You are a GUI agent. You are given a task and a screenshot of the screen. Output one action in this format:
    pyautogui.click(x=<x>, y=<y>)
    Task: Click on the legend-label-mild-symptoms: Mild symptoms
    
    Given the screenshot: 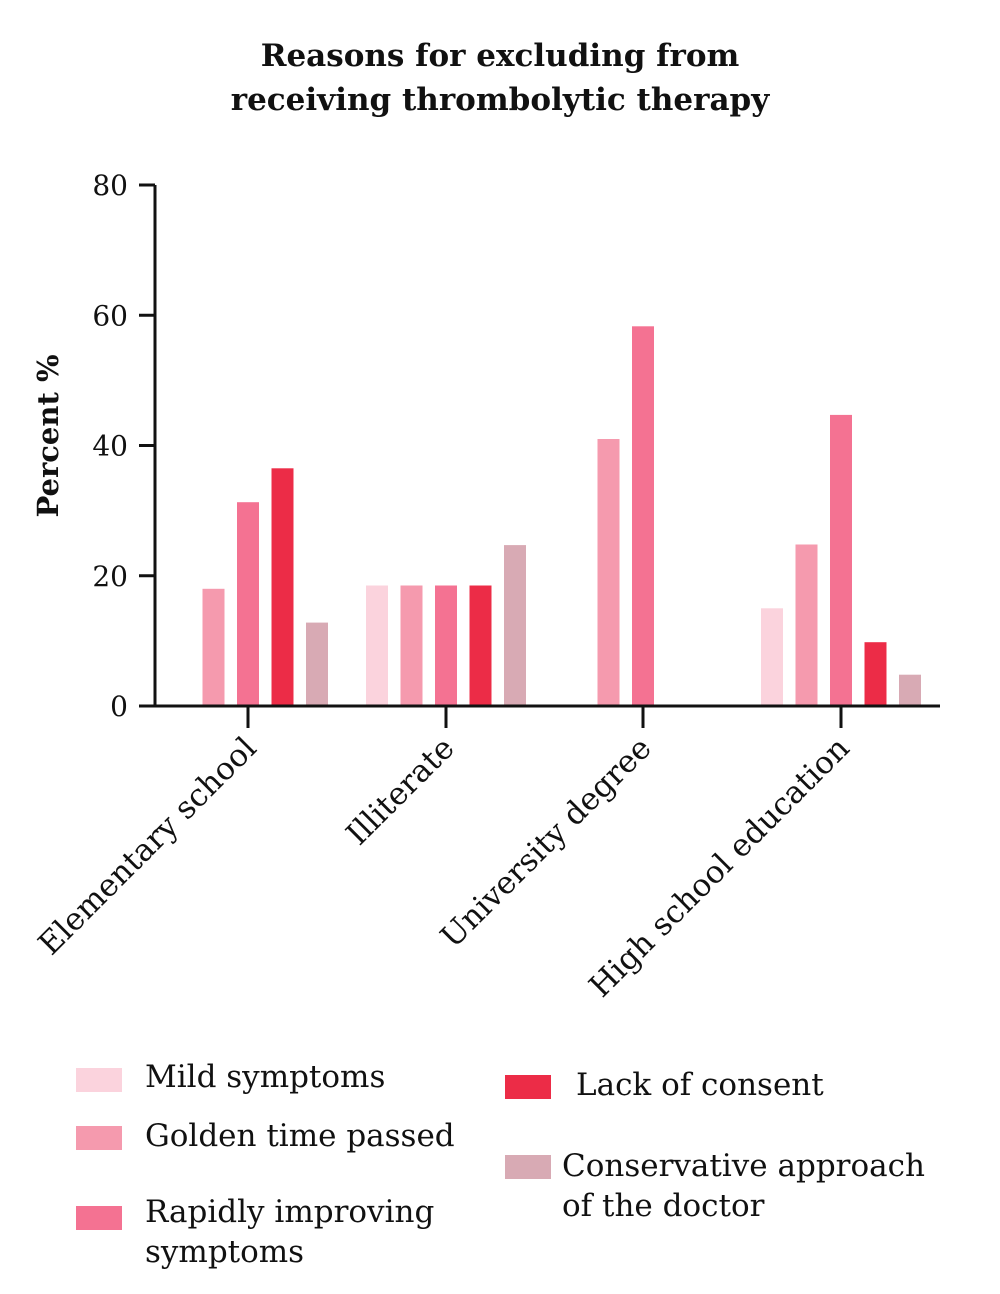 What is the action you would take?
    pyautogui.click(x=265, y=1077)
    